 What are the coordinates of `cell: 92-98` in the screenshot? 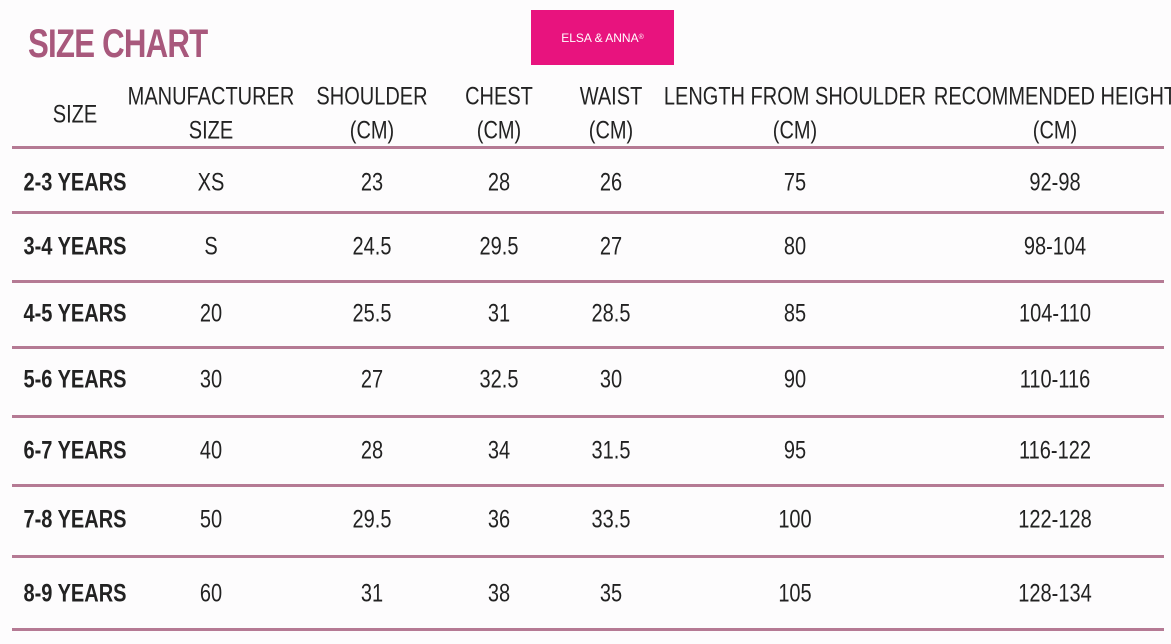 It's located at (1055, 182).